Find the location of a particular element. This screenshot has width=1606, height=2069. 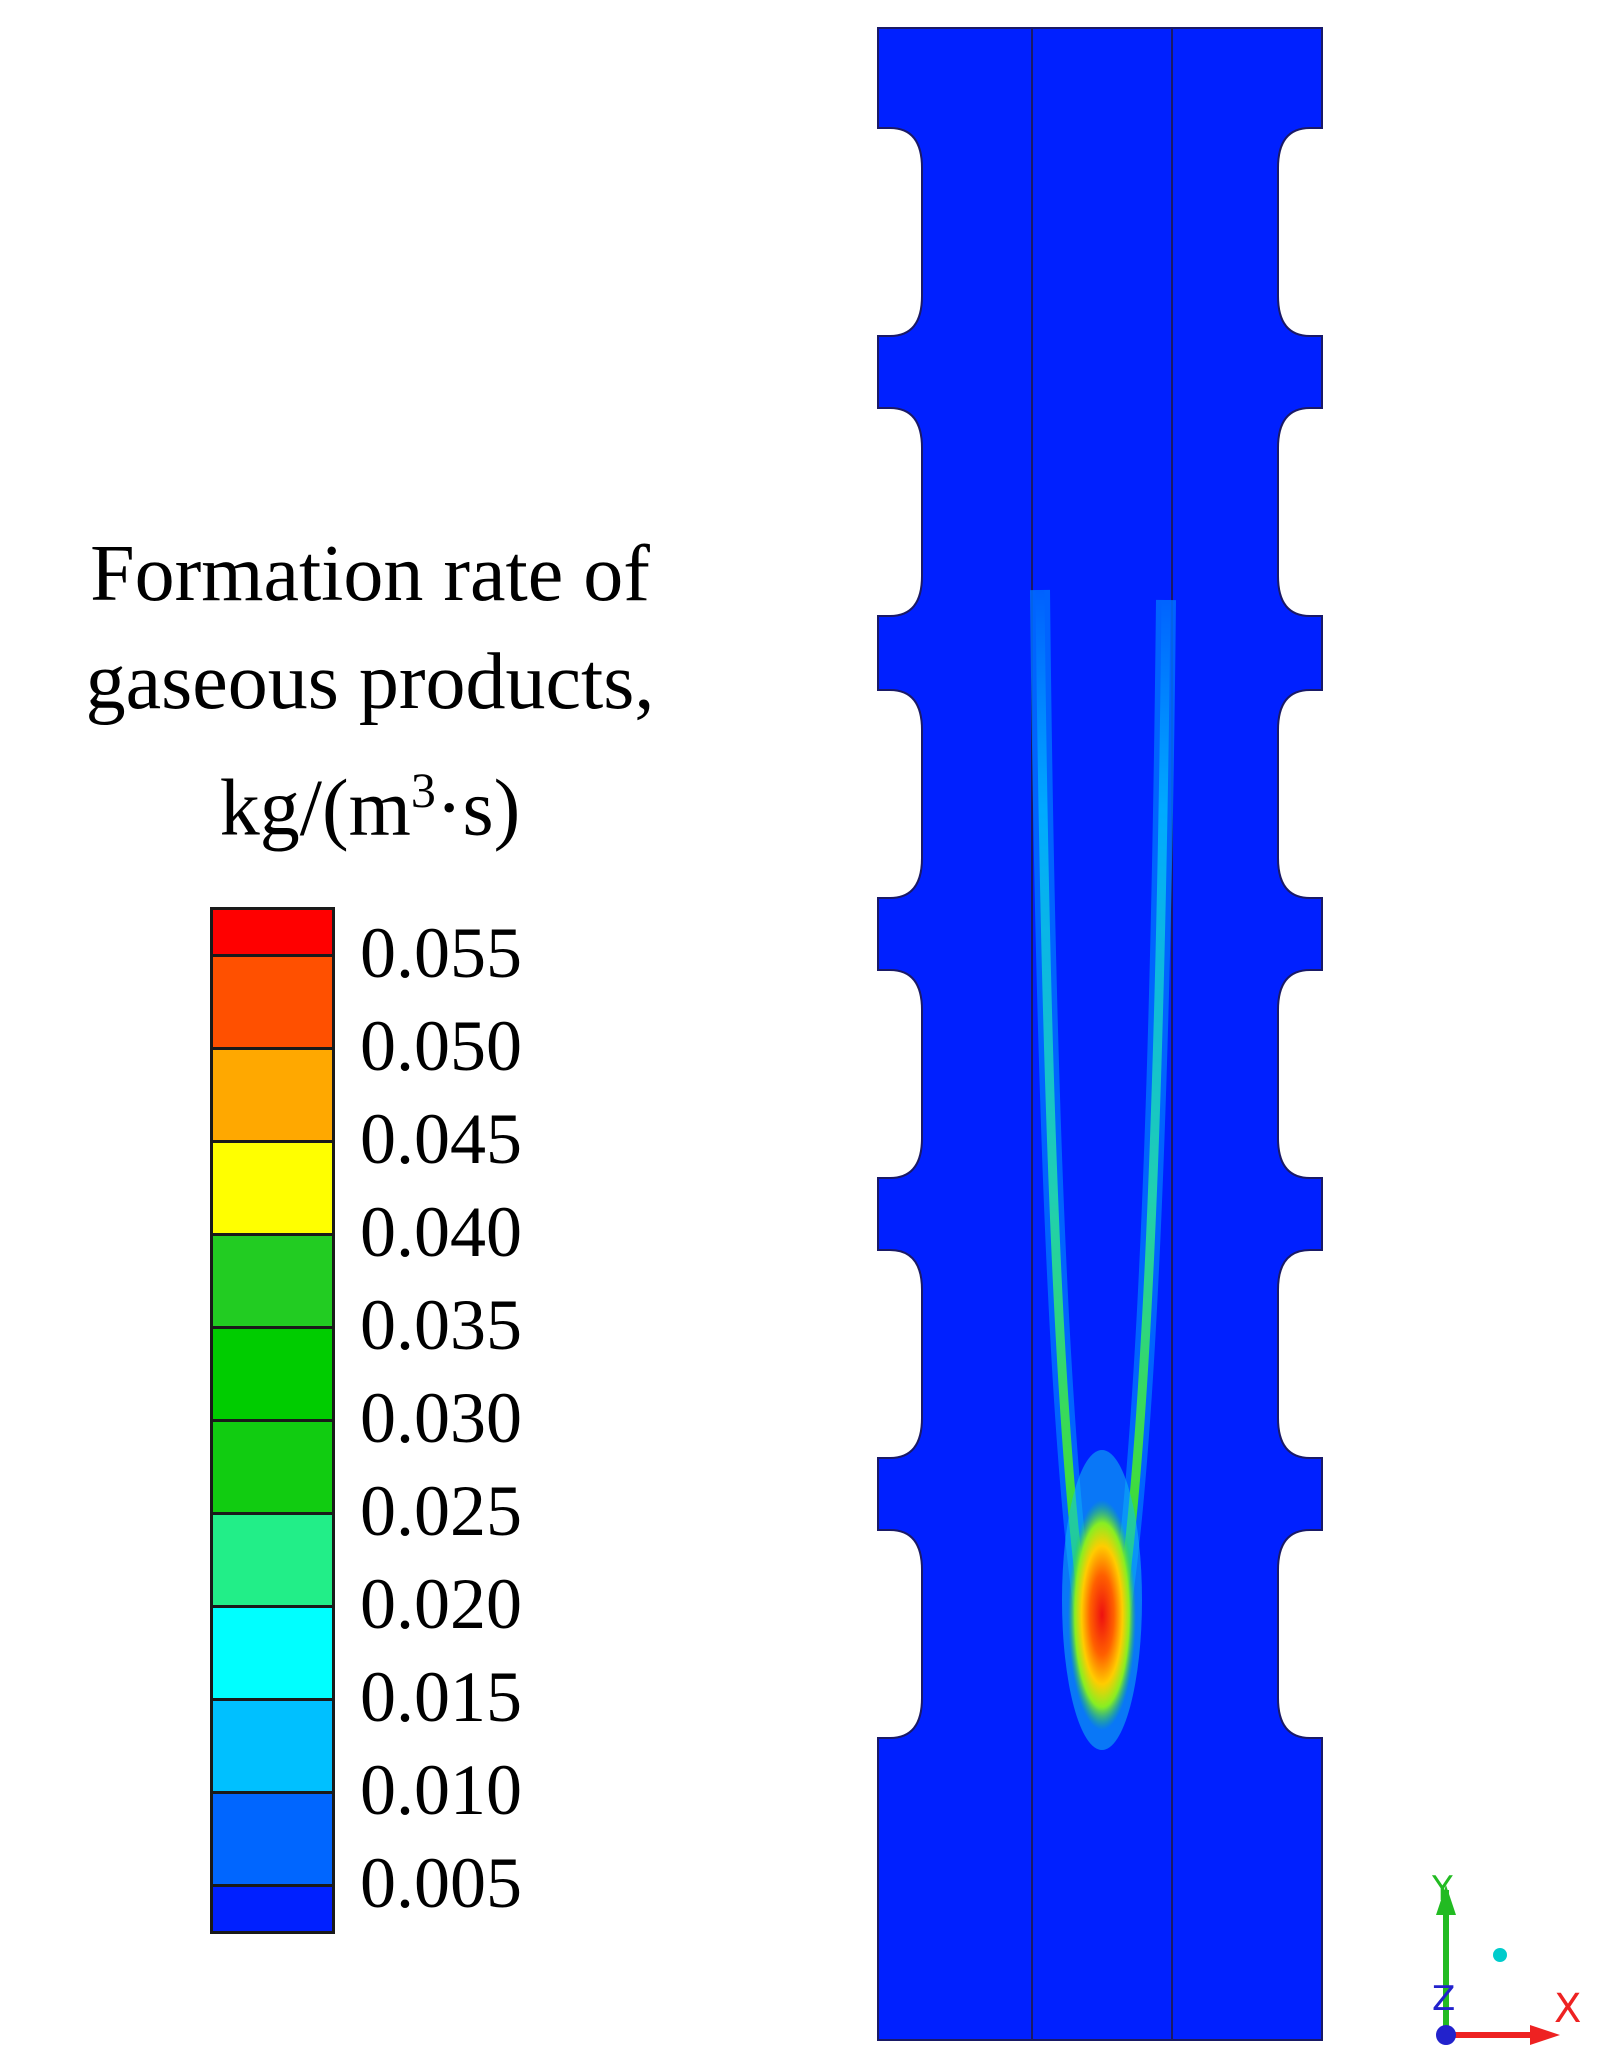

colorbar-tick-label: 0.025 is located at coordinates (441, 1511).